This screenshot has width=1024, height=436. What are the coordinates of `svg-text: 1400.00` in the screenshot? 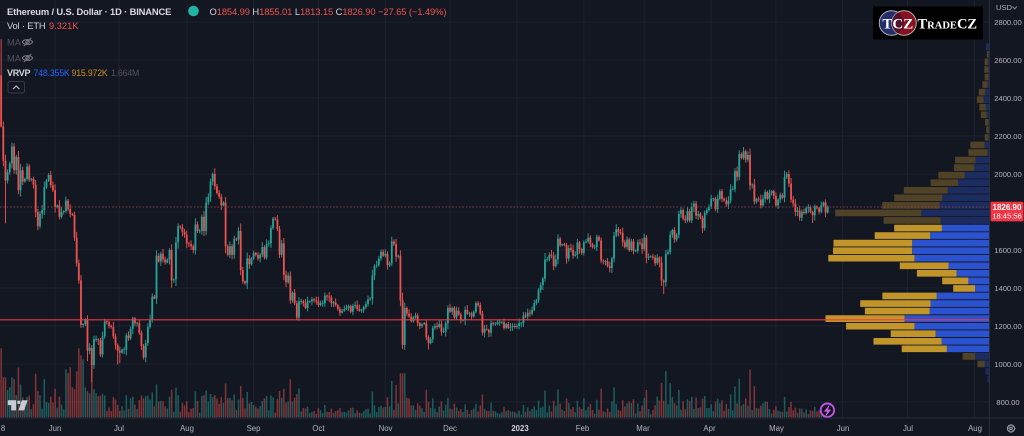 It's located at (1007, 288).